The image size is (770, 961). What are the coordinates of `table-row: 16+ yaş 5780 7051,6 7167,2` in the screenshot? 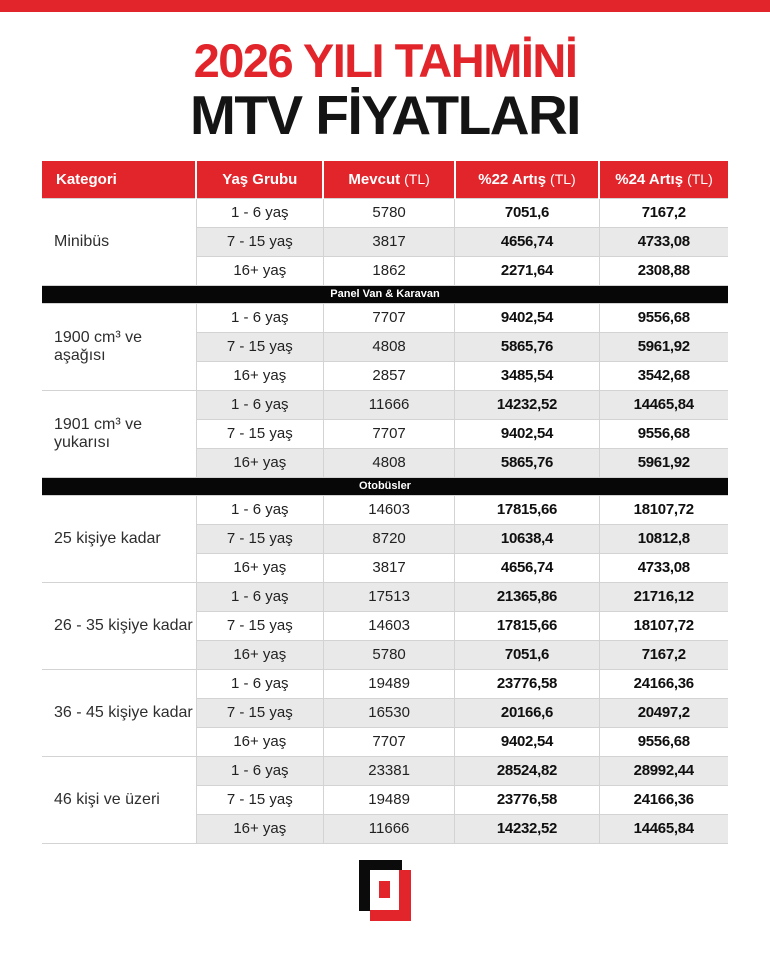 It's located at (385, 654).